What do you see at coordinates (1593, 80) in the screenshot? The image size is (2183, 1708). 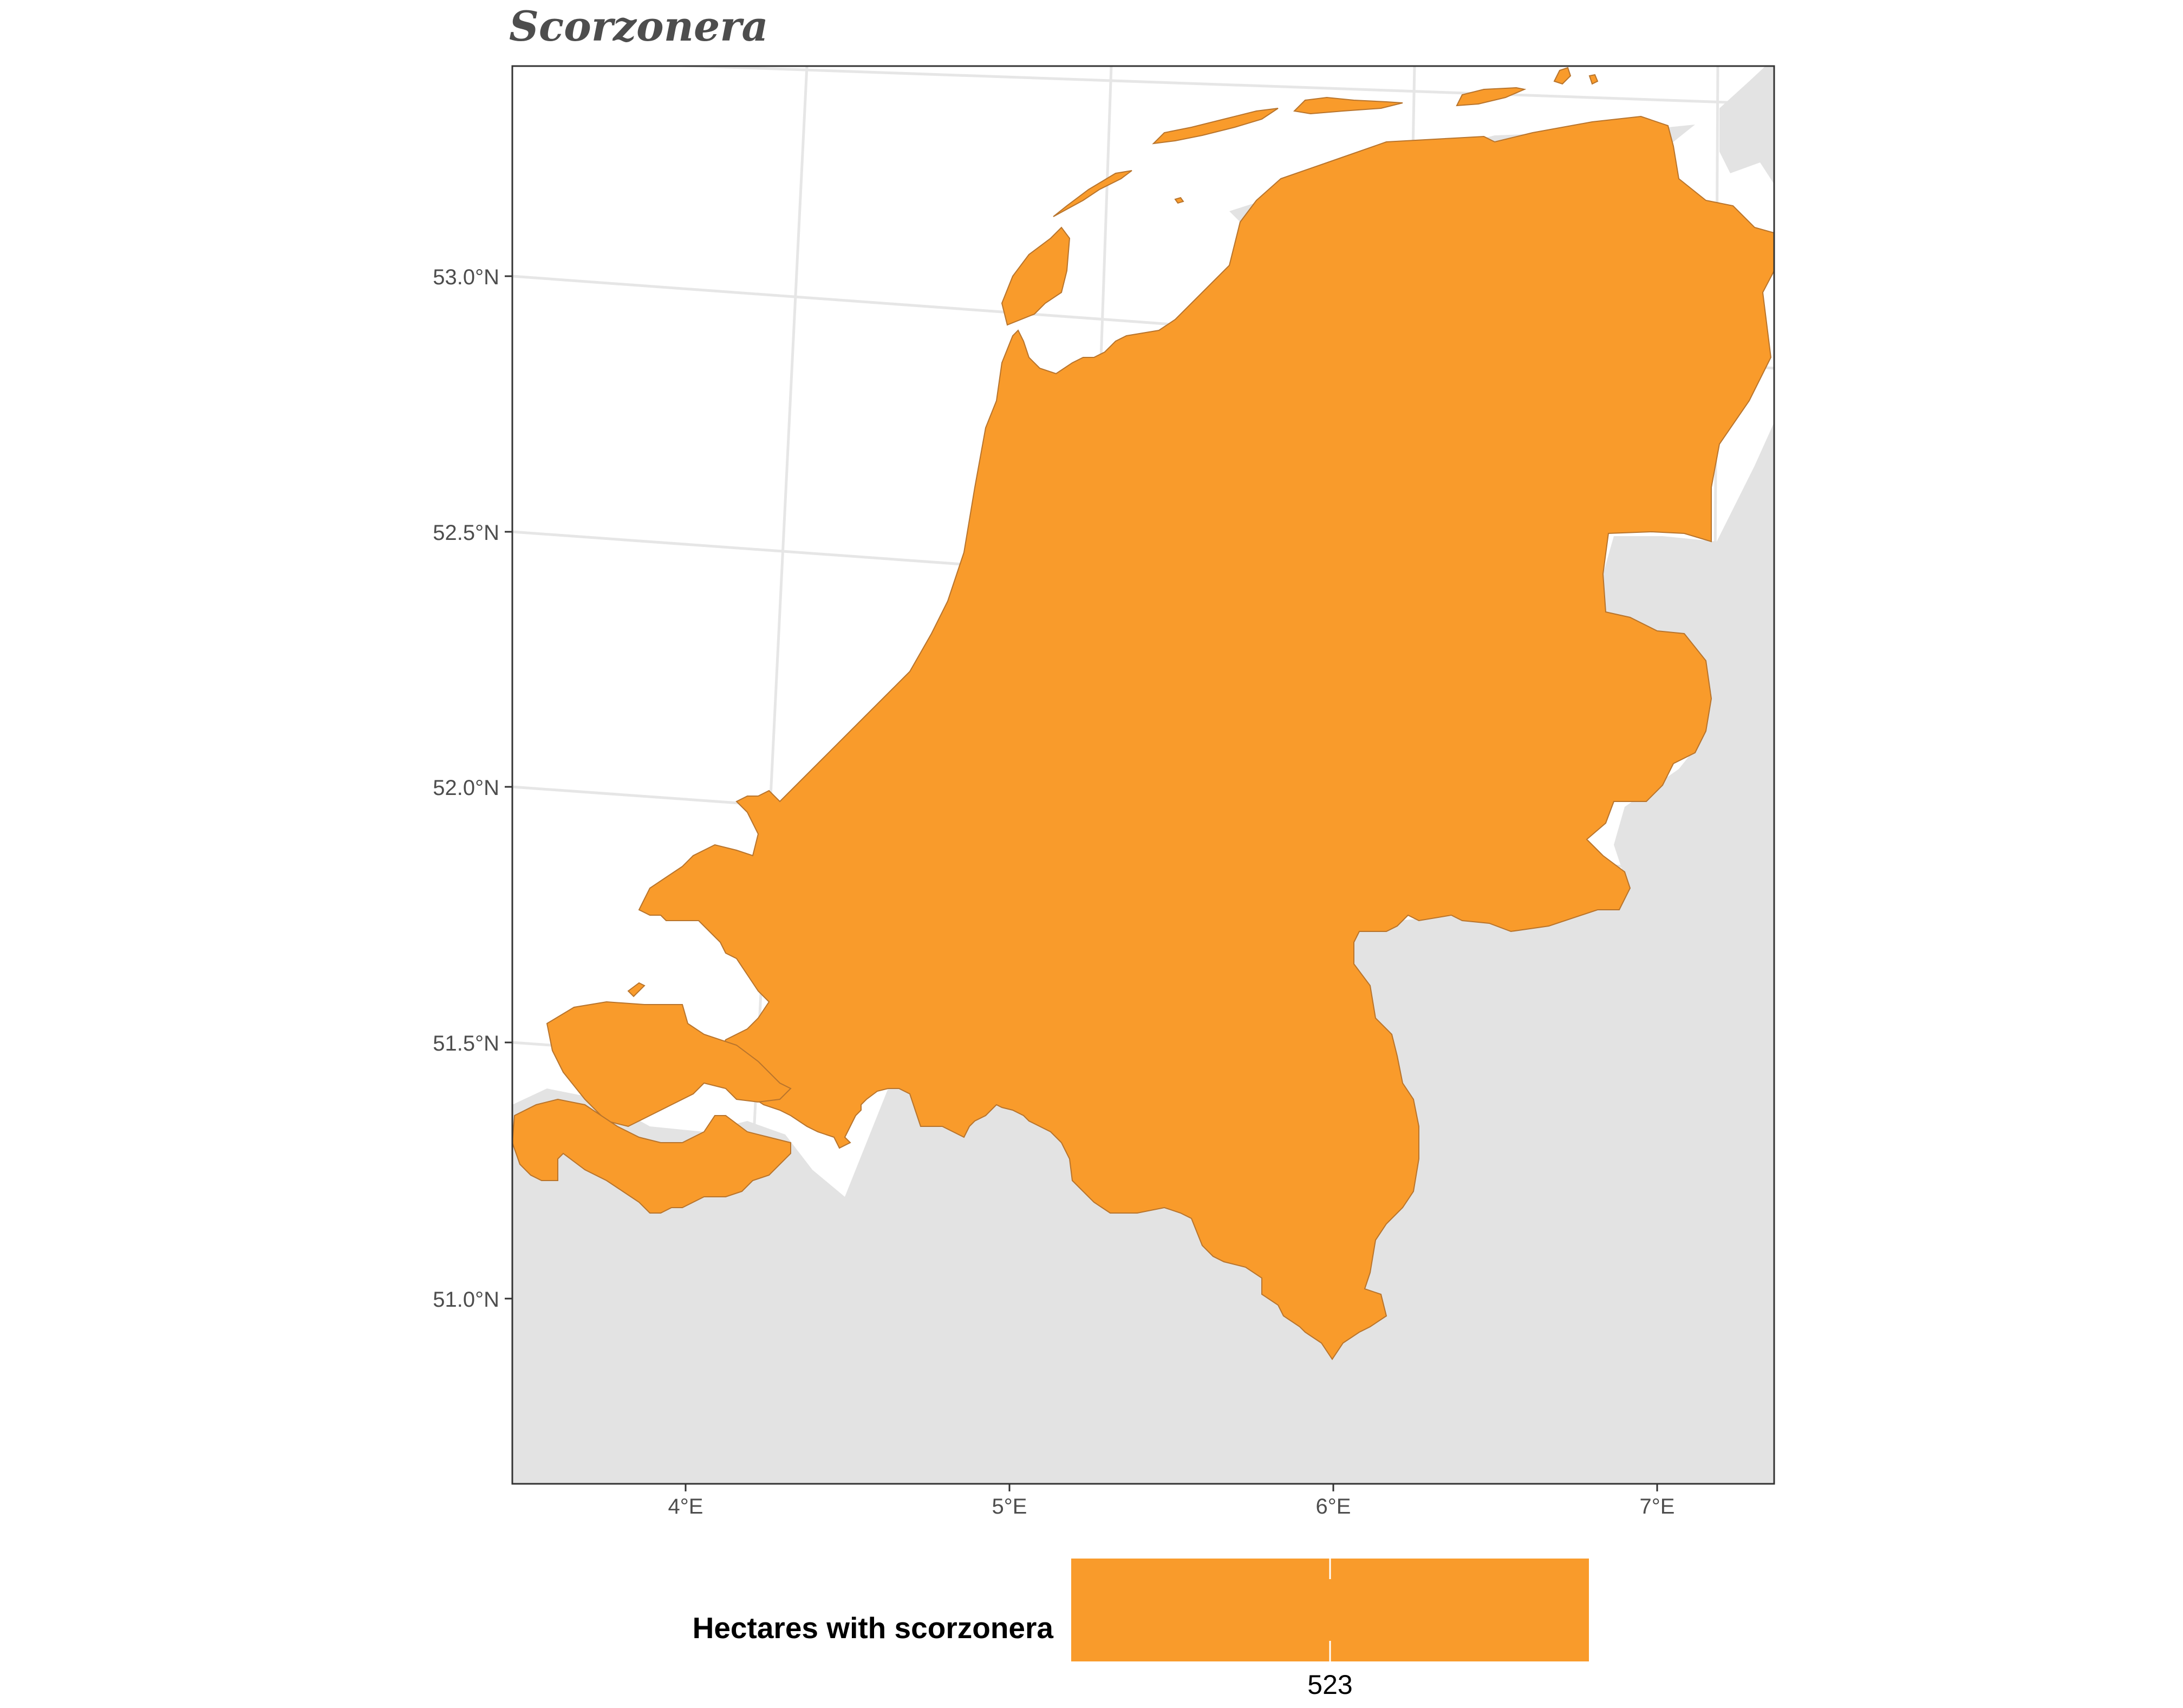 I see `island-tiny-north` at bounding box center [1593, 80].